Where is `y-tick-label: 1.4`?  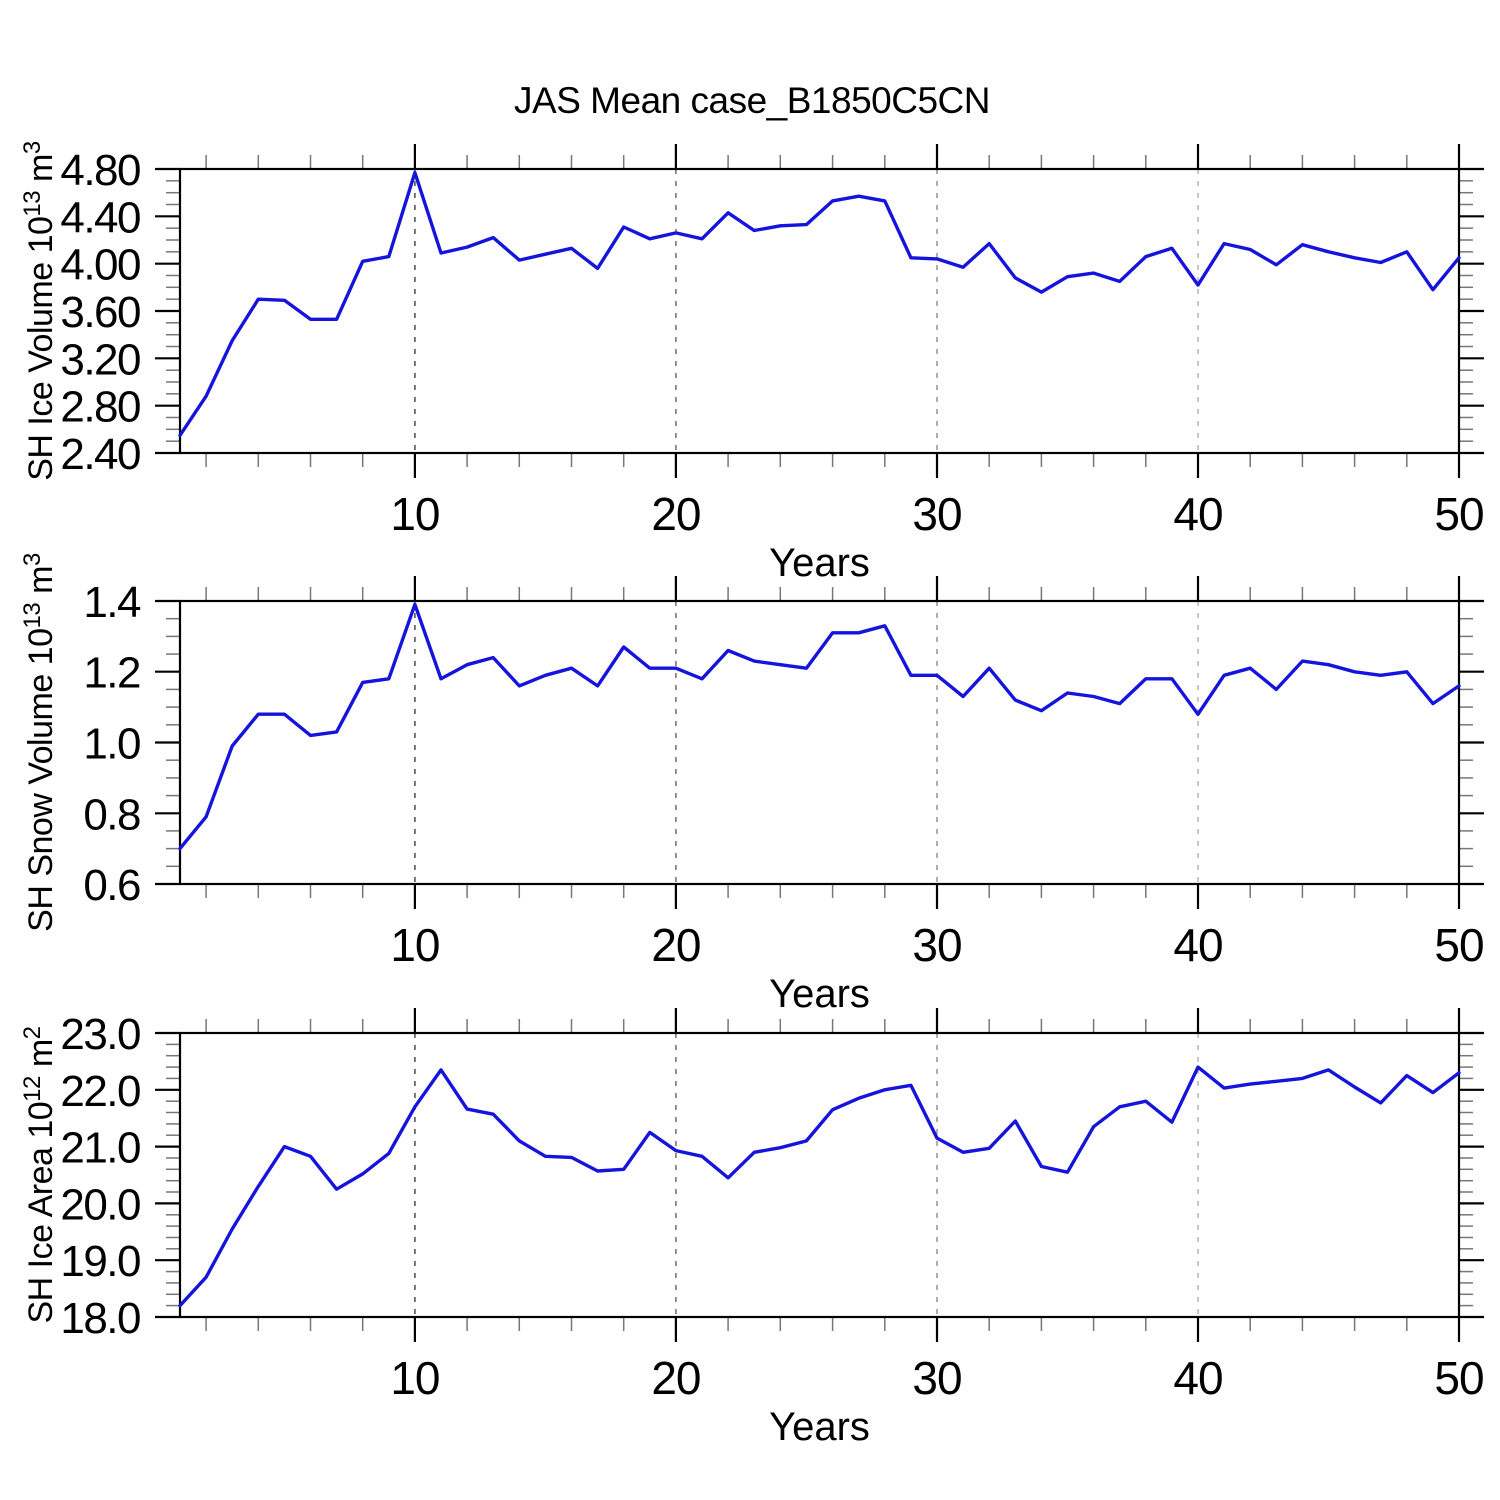 y-tick-label: 1.4 is located at coordinates (112, 602).